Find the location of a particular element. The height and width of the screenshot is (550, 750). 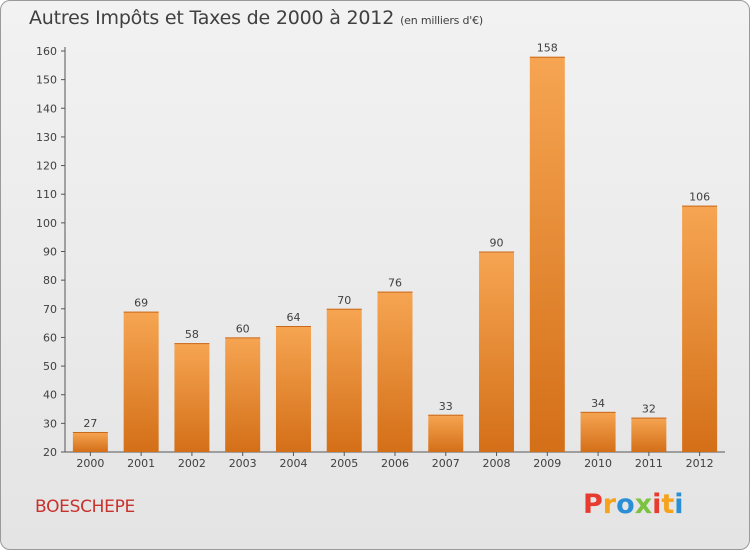

bar-2011 is located at coordinates (649, 434).